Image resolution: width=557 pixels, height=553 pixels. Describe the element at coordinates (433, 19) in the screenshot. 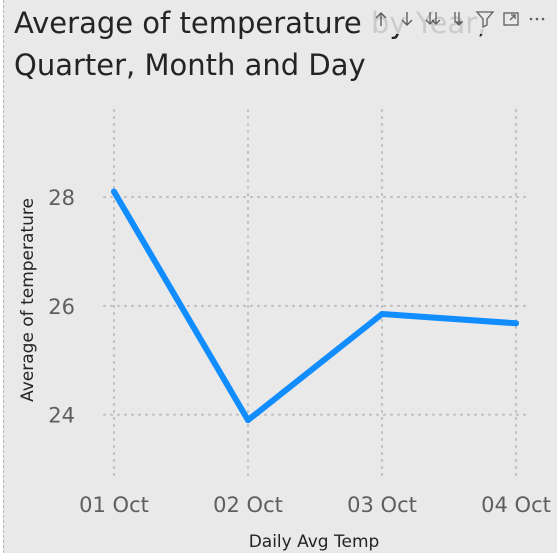

I see `expand-all-down-icon` at that location.